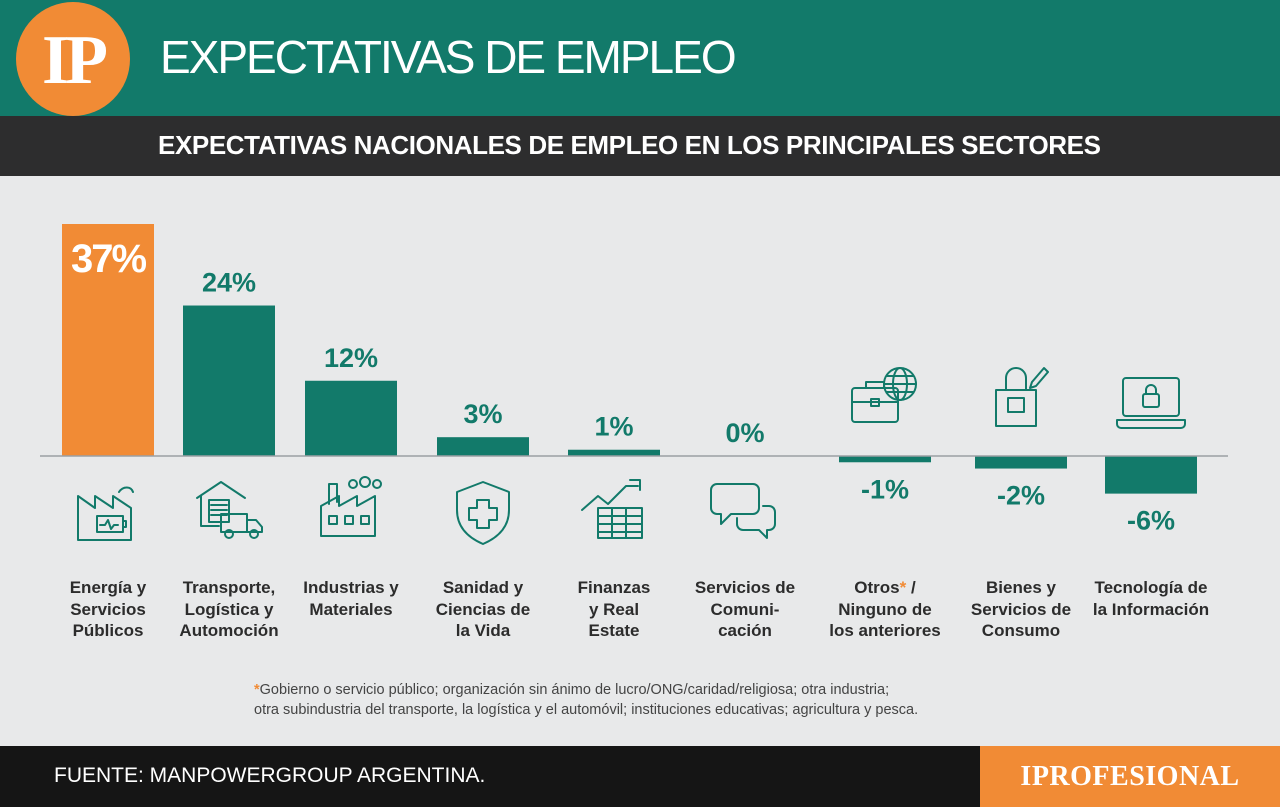  Describe the element at coordinates (270, 775) in the screenshot. I see `source-text: FUENTE: MANPOWERGROUP ARGENTINA.` at that location.